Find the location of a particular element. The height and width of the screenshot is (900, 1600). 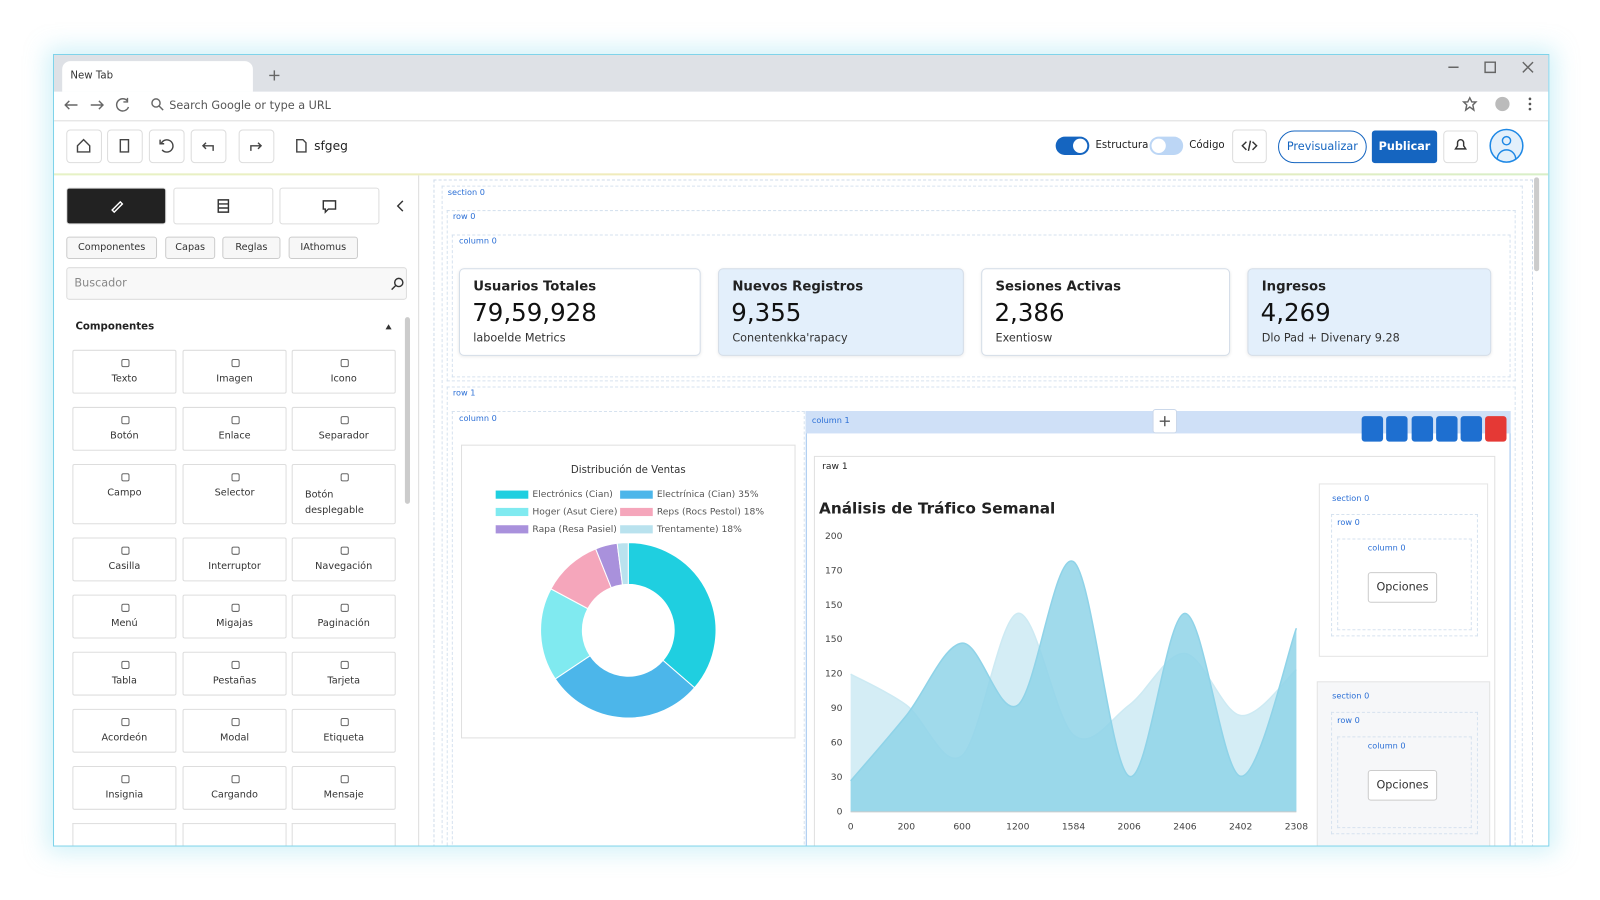

component-item: Etiqueta is located at coordinates (343, 730).